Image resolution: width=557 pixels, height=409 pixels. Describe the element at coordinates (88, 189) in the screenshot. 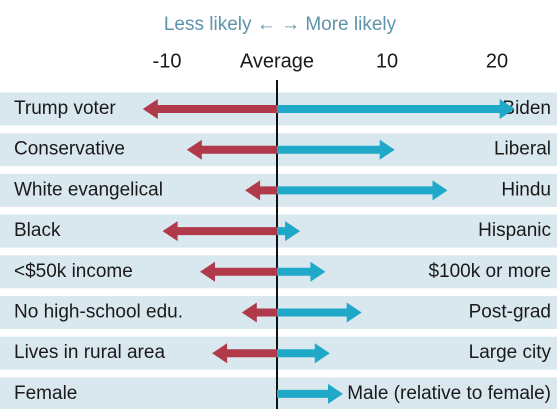

I see `row-label: White evangelical` at that location.